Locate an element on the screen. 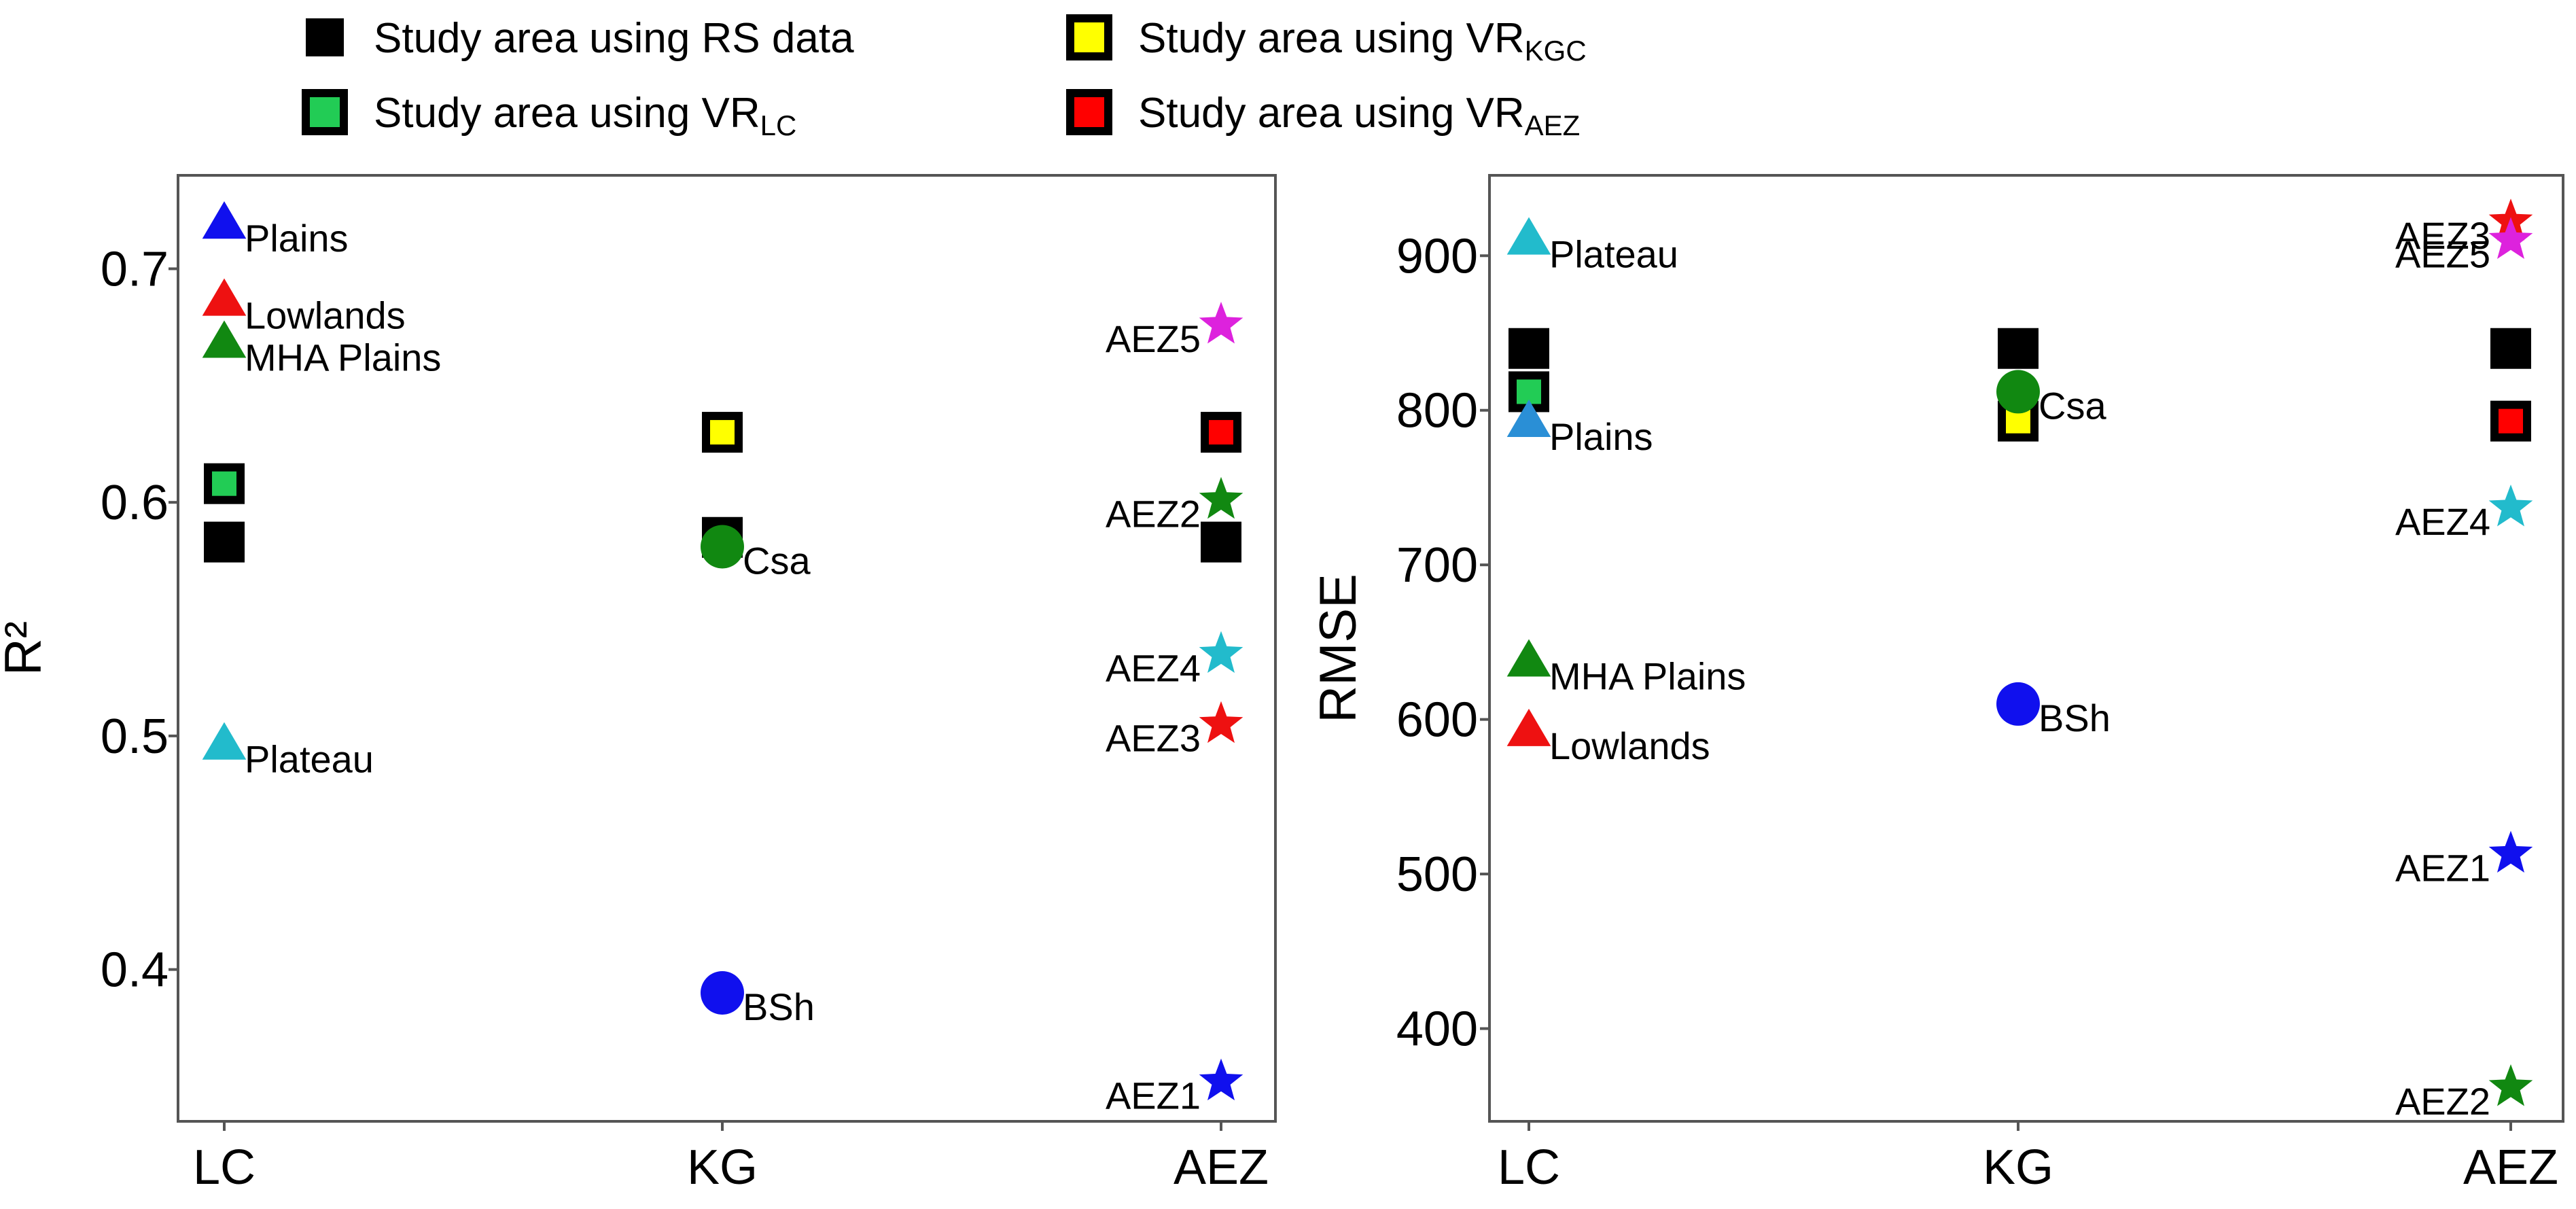 The width and height of the screenshot is (2576, 1209). y-tick-label: 600 is located at coordinates (1437, 720).